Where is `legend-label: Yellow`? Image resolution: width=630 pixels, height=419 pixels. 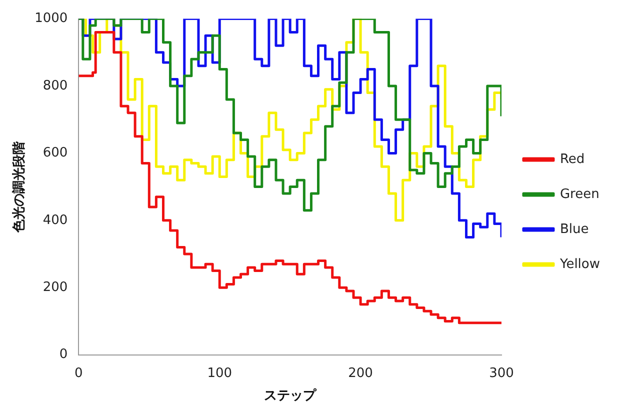
legend-label: Yellow is located at coordinates (579, 264).